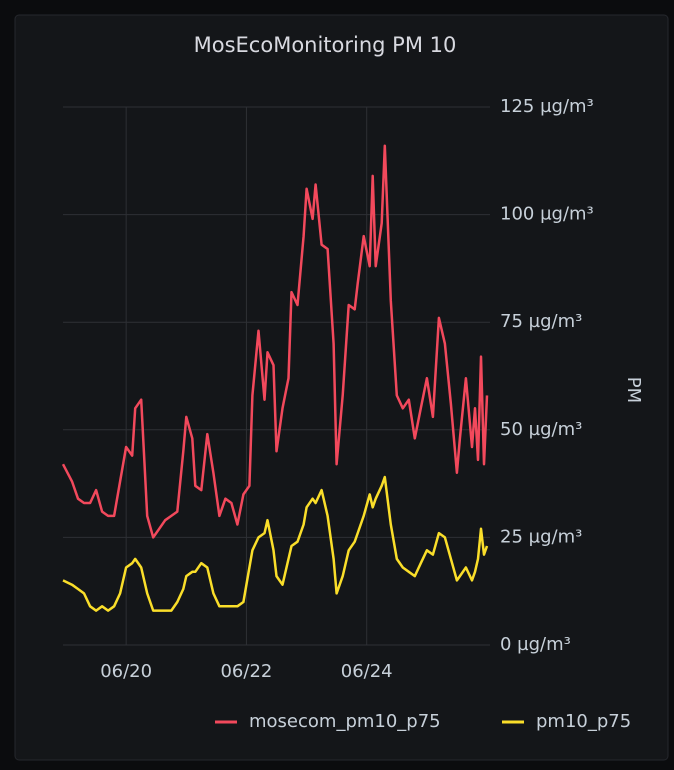 This screenshot has width=674, height=770. What do you see at coordinates (541, 536) in the screenshot?
I see `y-tick-label: 25 µg/m³` at bounding box center [541, 536].